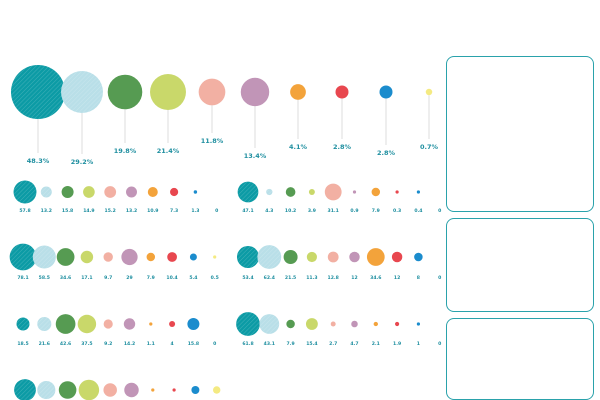  I want to click on group-value-label: 10.2, so click(290, 211).